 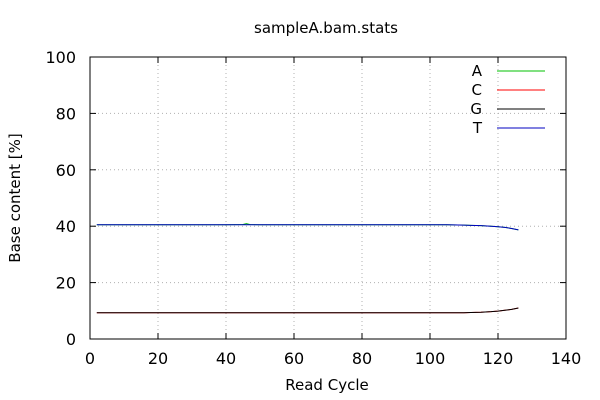 What do you see at coordinates (15, 197) in the screenshot?
I see `y-axis-label: Base content [%]` at bounding box center [15, 197].